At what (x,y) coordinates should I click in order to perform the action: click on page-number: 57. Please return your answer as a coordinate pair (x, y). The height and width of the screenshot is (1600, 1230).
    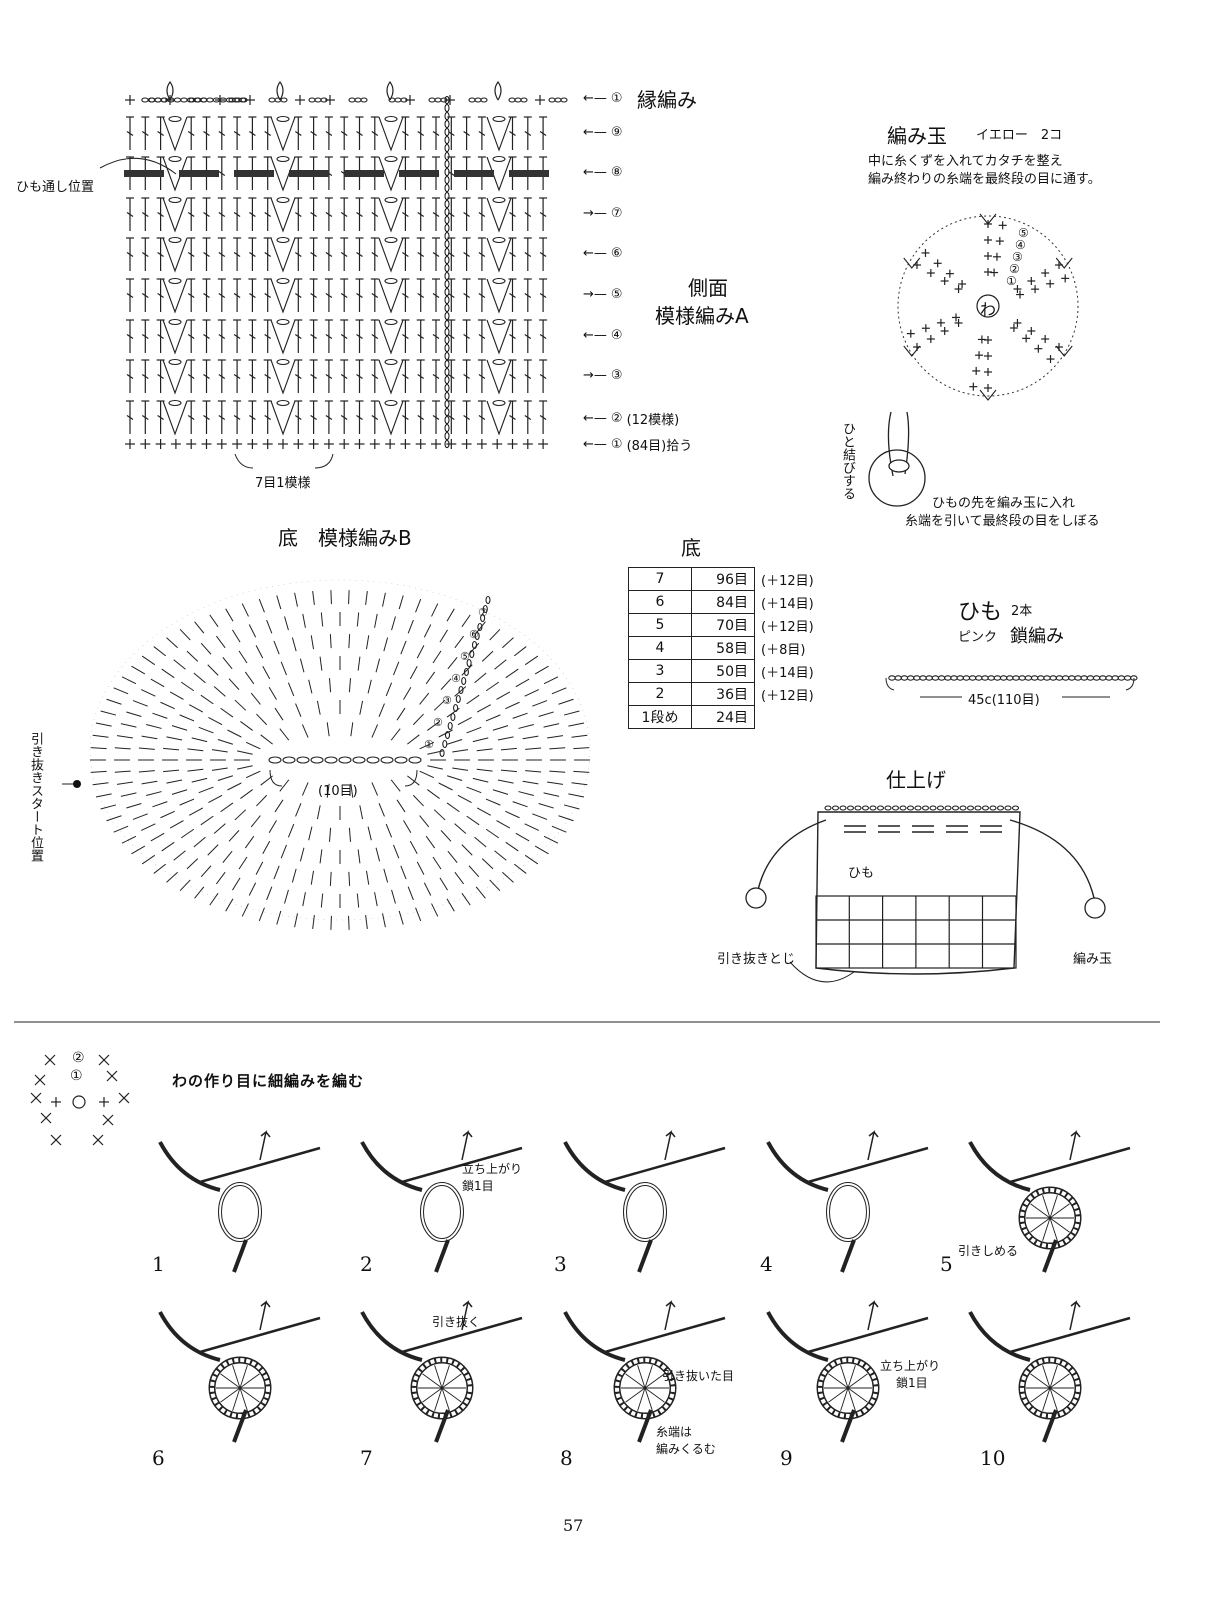
    Looking at the image, I should click on (573, 1525).